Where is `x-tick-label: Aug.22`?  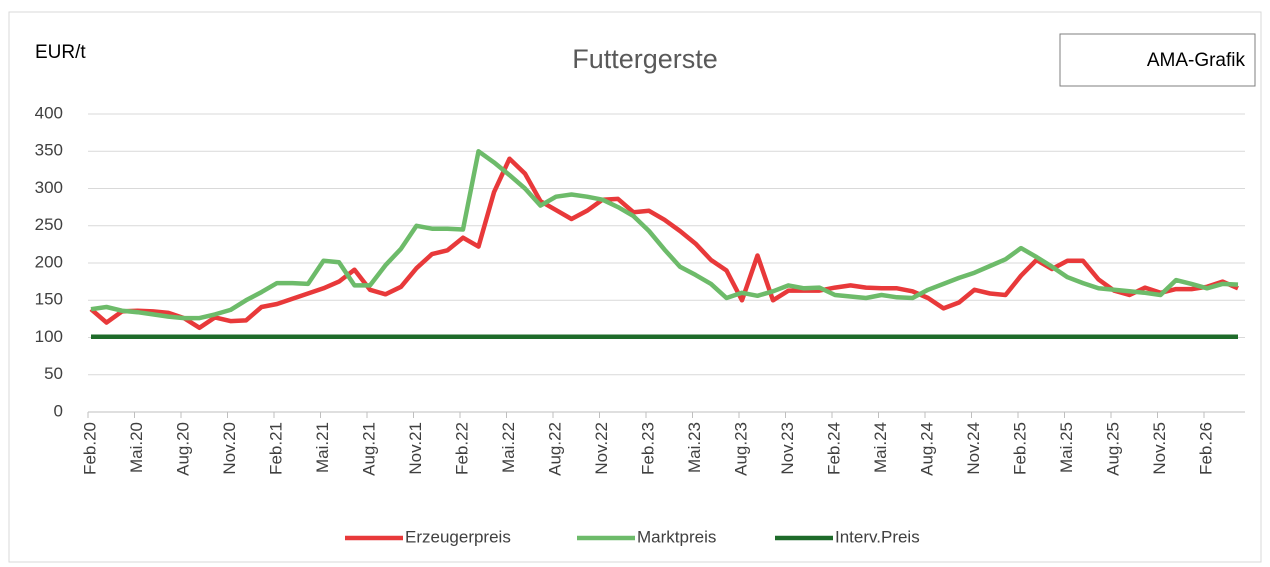 x-tick-label: Aug.22 is located at coordinates (554, 449).